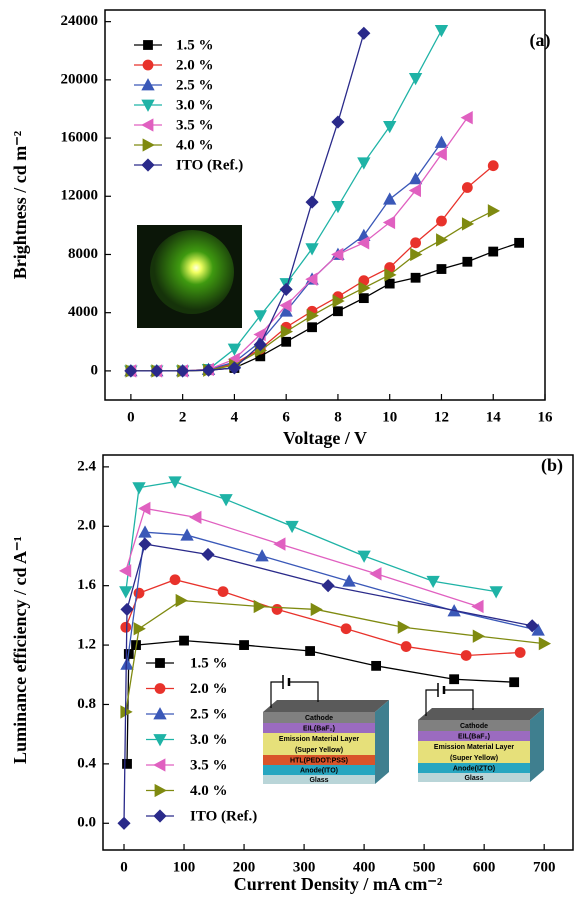  What do you see at coordinates (338, 417) in the screenshot?
I see `x-tick-label: 8` at bounding box center [338, 417].